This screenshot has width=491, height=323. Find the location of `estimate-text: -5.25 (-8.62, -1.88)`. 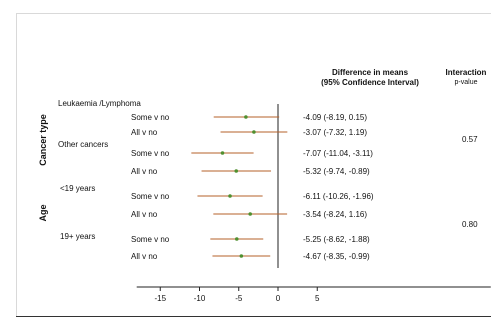

estimate-text: -5.25 (-8.62, -1.88) is located at coordinates (336, 239).